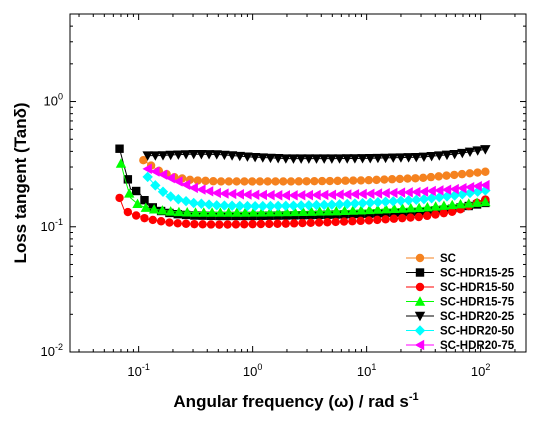 Image resolution: width=550 pixels, height=428 pixels. I want to click on x-tick-label: 10¹, so click(366, 370).